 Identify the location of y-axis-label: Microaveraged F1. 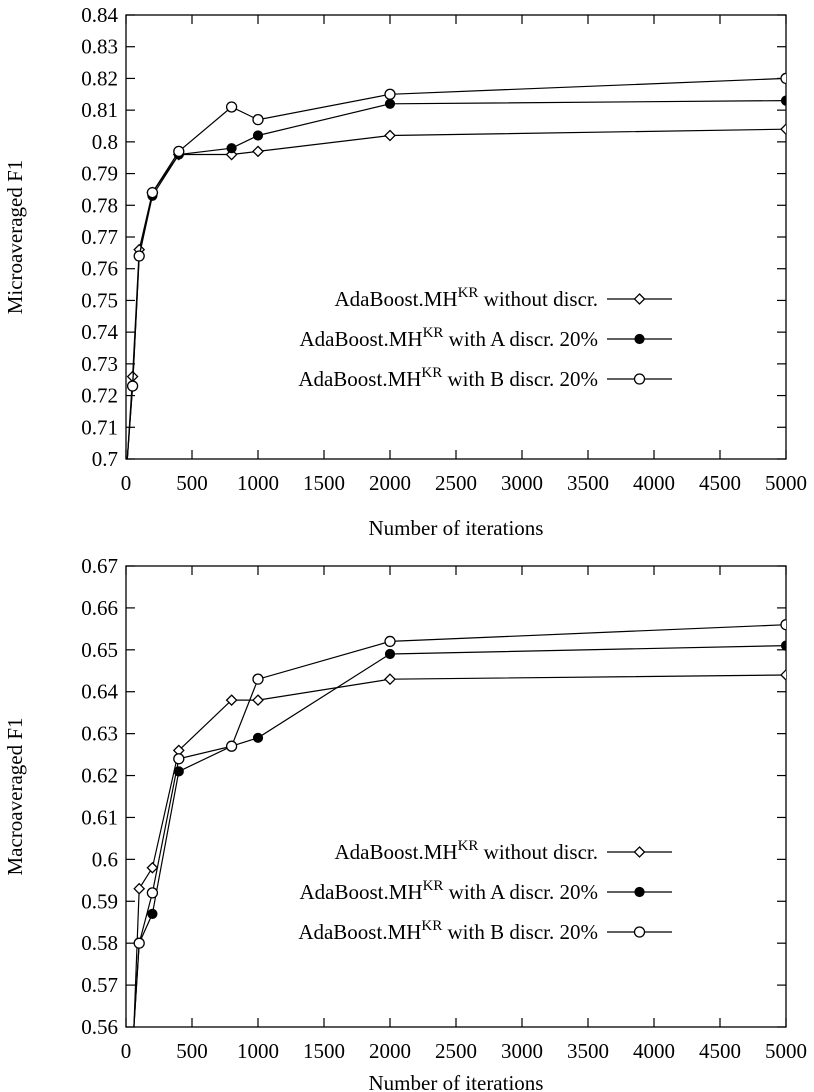
(15, 237).